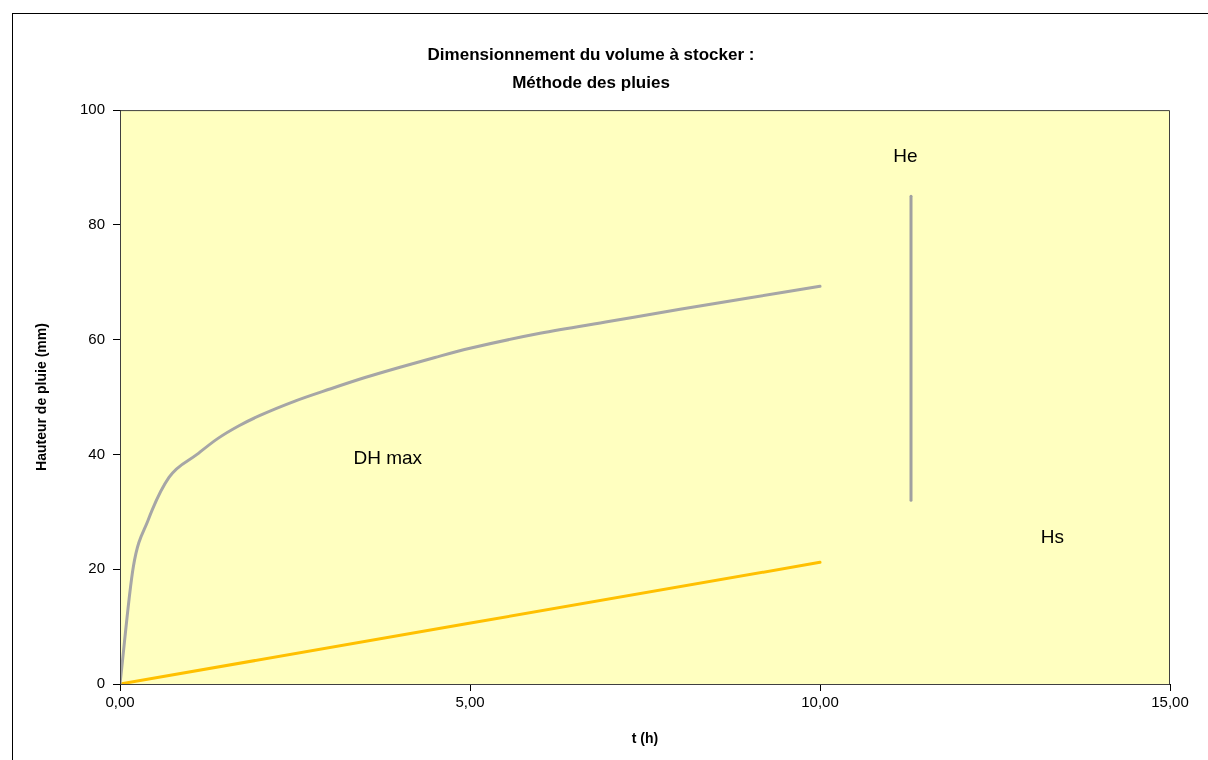 This screenshot has height=760, width=1208. Describe the element at coordinates (96, 338) in the screenshot. I see `y-tick-label: 60` at that location.